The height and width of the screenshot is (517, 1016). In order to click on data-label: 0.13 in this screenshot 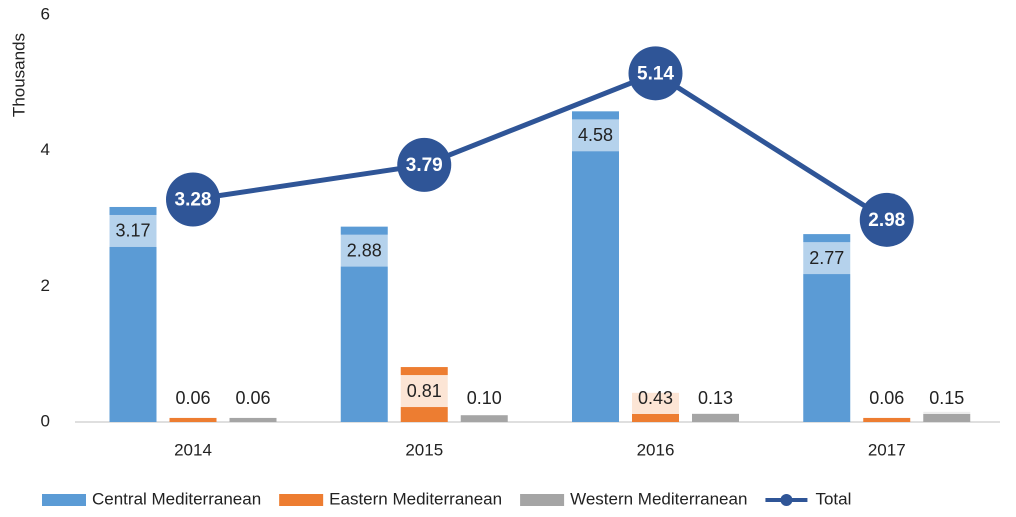, I will do `click(715, 398)`.